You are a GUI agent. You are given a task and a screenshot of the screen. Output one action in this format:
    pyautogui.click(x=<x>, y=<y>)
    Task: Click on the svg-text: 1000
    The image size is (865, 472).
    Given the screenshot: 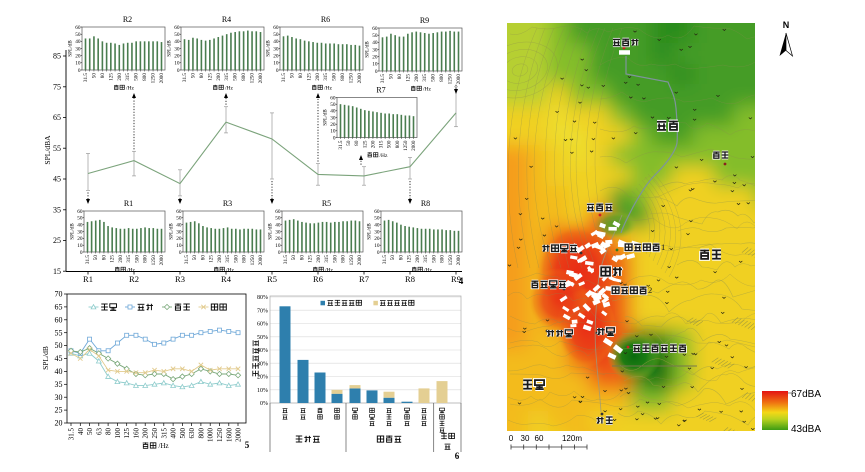 What is the action you would take?
    pyautogui.click(x=211, y=435)
    